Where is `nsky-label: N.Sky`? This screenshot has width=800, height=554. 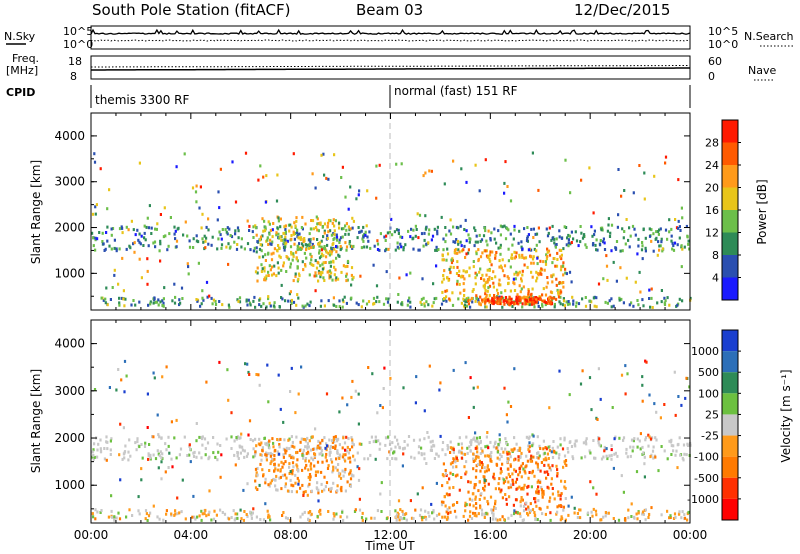
nsky-label: N.Sky is located at coordinates (20, 36).